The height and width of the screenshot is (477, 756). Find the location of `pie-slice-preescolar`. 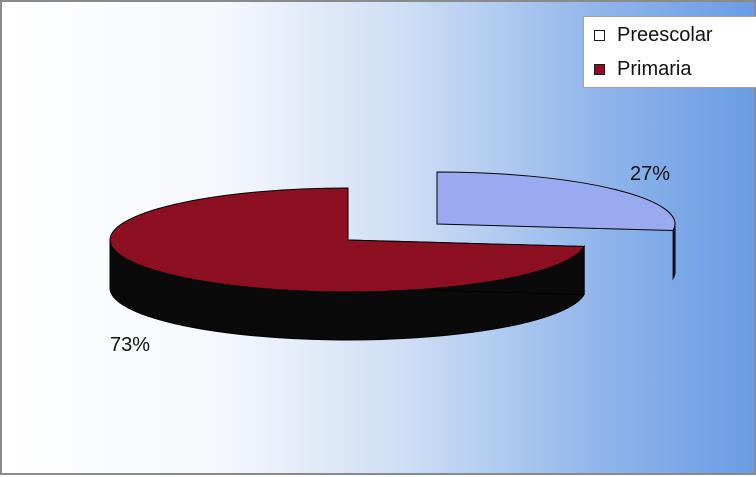

pie-slice-preescolar is located at coordinates (556, 201).